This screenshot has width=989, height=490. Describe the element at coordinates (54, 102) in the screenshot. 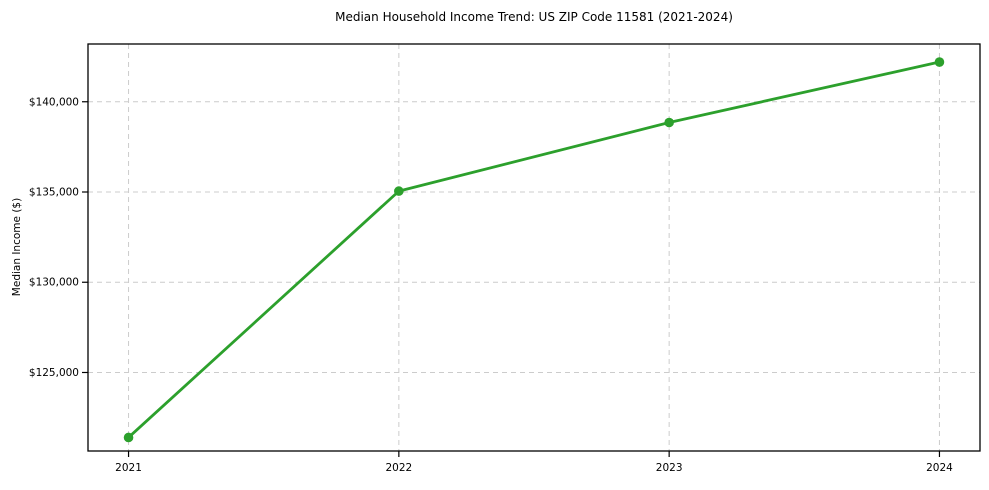

I see `y-tick-label: $140,000` at that location.